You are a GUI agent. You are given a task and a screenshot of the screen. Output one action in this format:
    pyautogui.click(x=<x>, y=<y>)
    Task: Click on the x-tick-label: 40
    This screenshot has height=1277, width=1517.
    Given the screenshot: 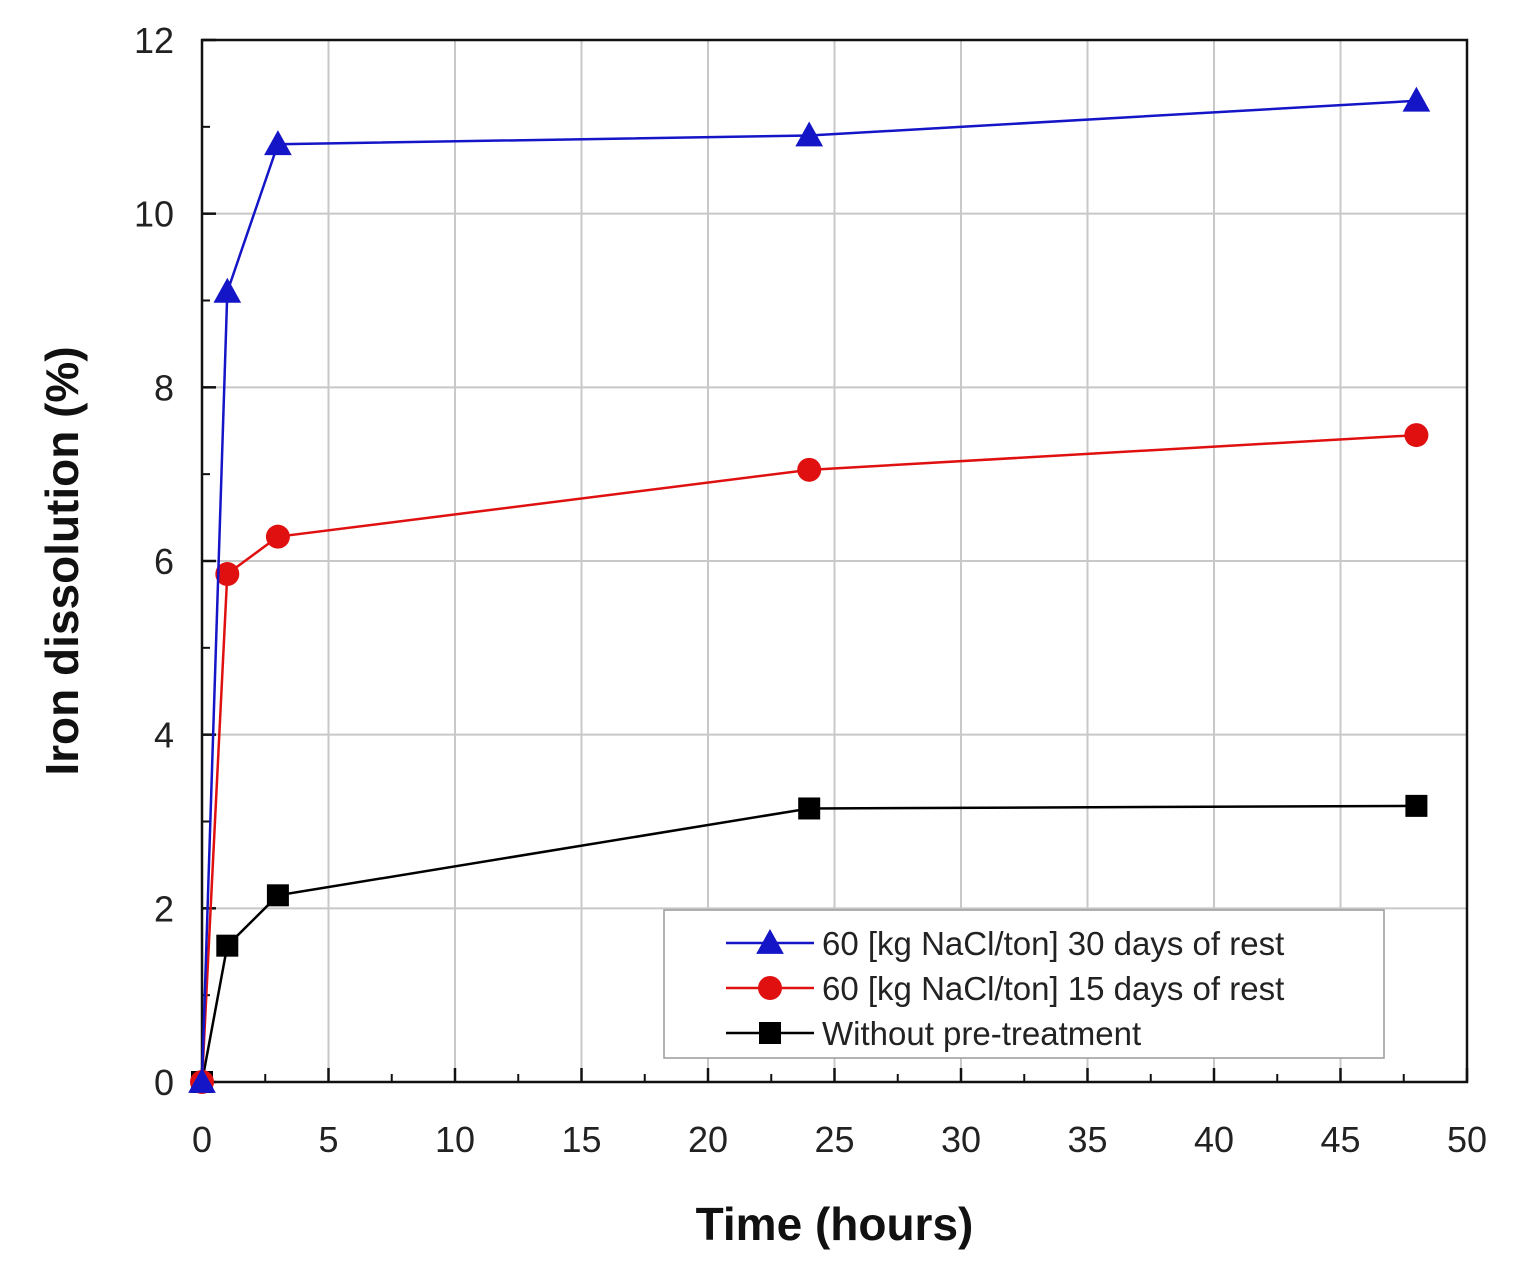 What is the action you would take?
    pyautogui.click(x=1214, y=1139)
    